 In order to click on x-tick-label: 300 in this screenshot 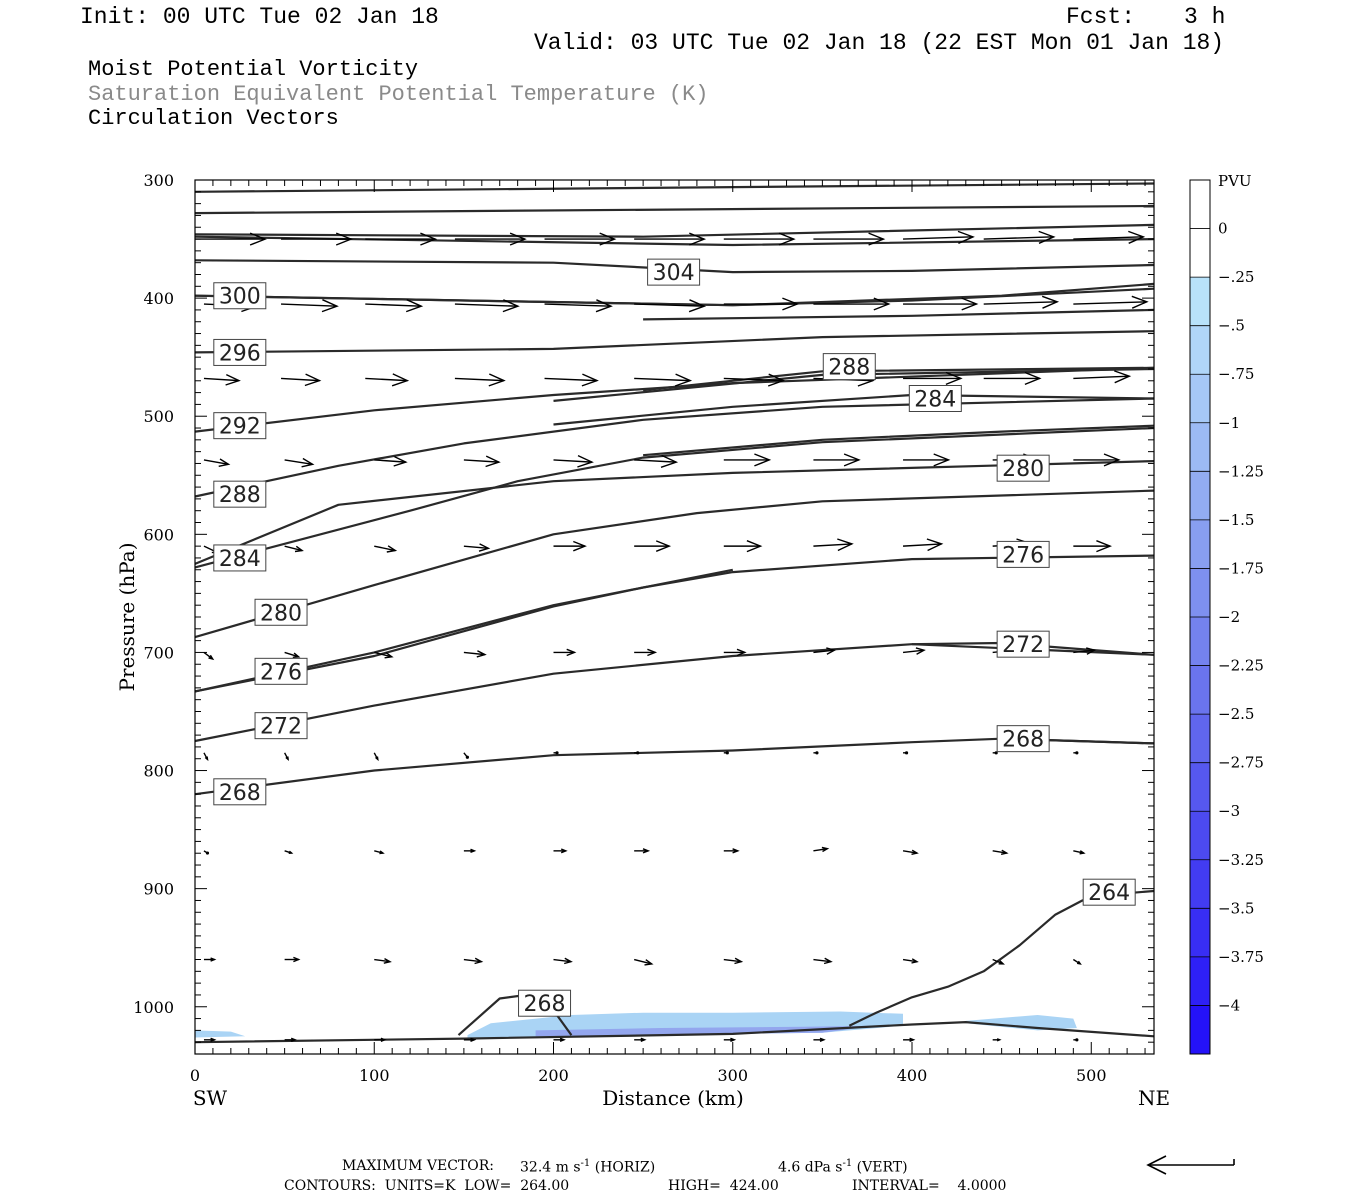, I will do `click(732, 1075)`.